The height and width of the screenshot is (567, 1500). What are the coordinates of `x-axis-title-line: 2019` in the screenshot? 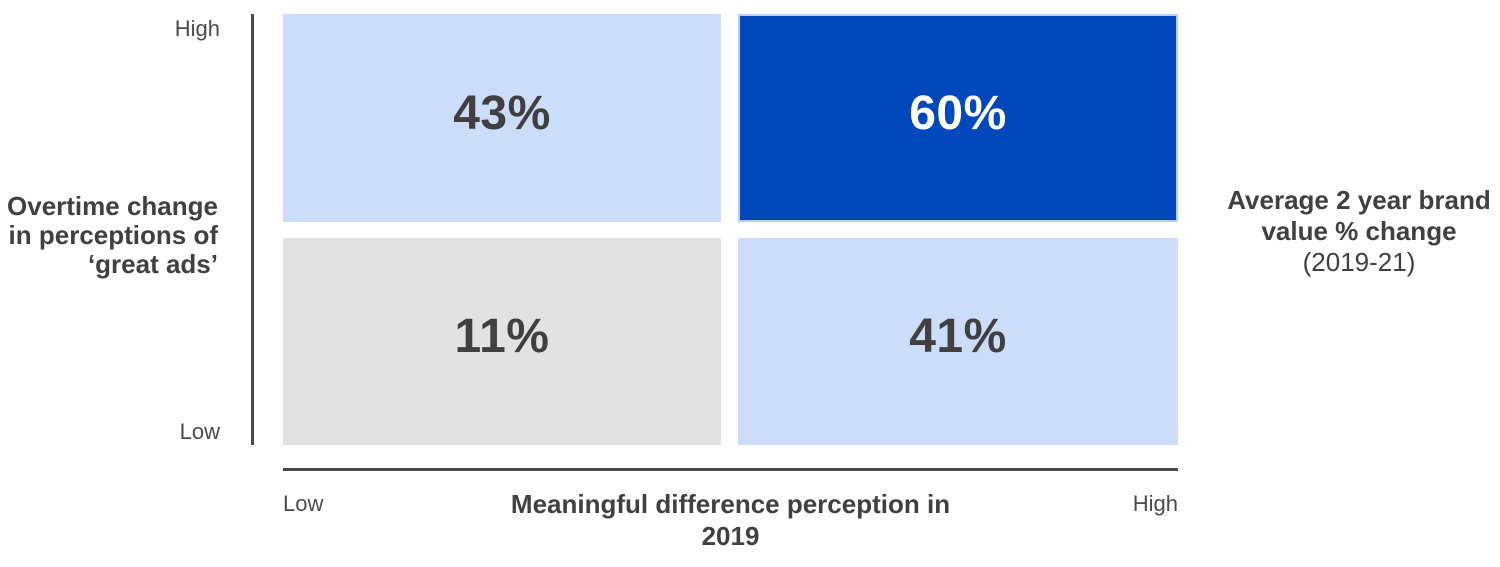 It's located at (730, 536).